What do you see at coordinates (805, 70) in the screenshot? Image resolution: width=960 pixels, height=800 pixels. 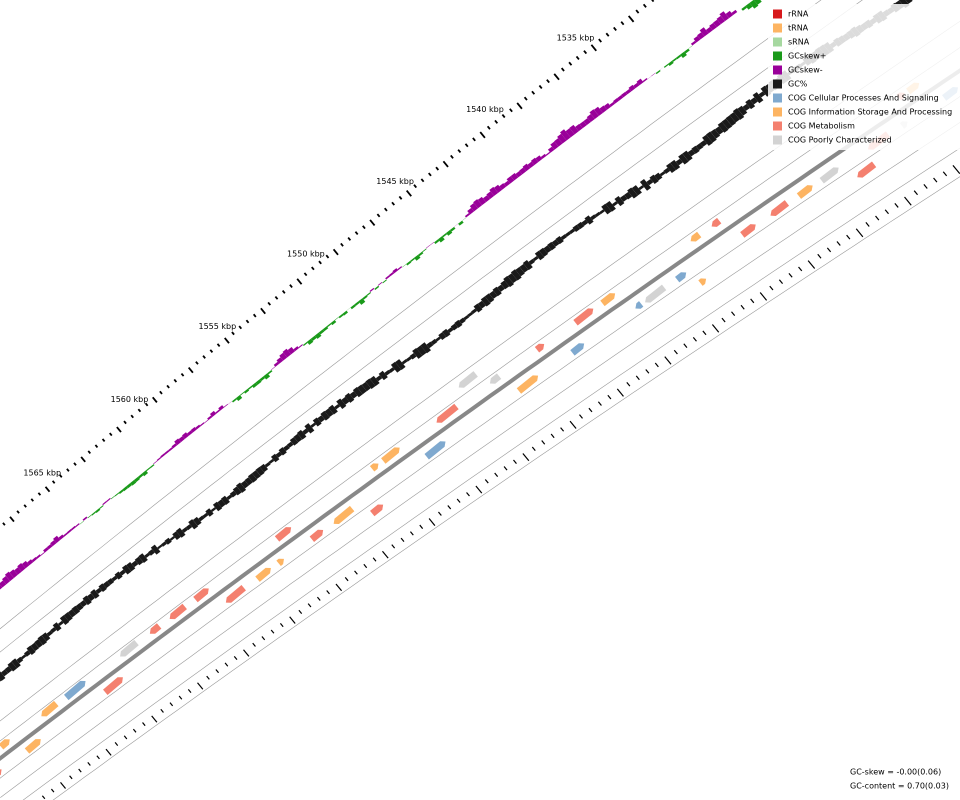 I see `legend-label: GCskew-` at bounding box center [805, 70].